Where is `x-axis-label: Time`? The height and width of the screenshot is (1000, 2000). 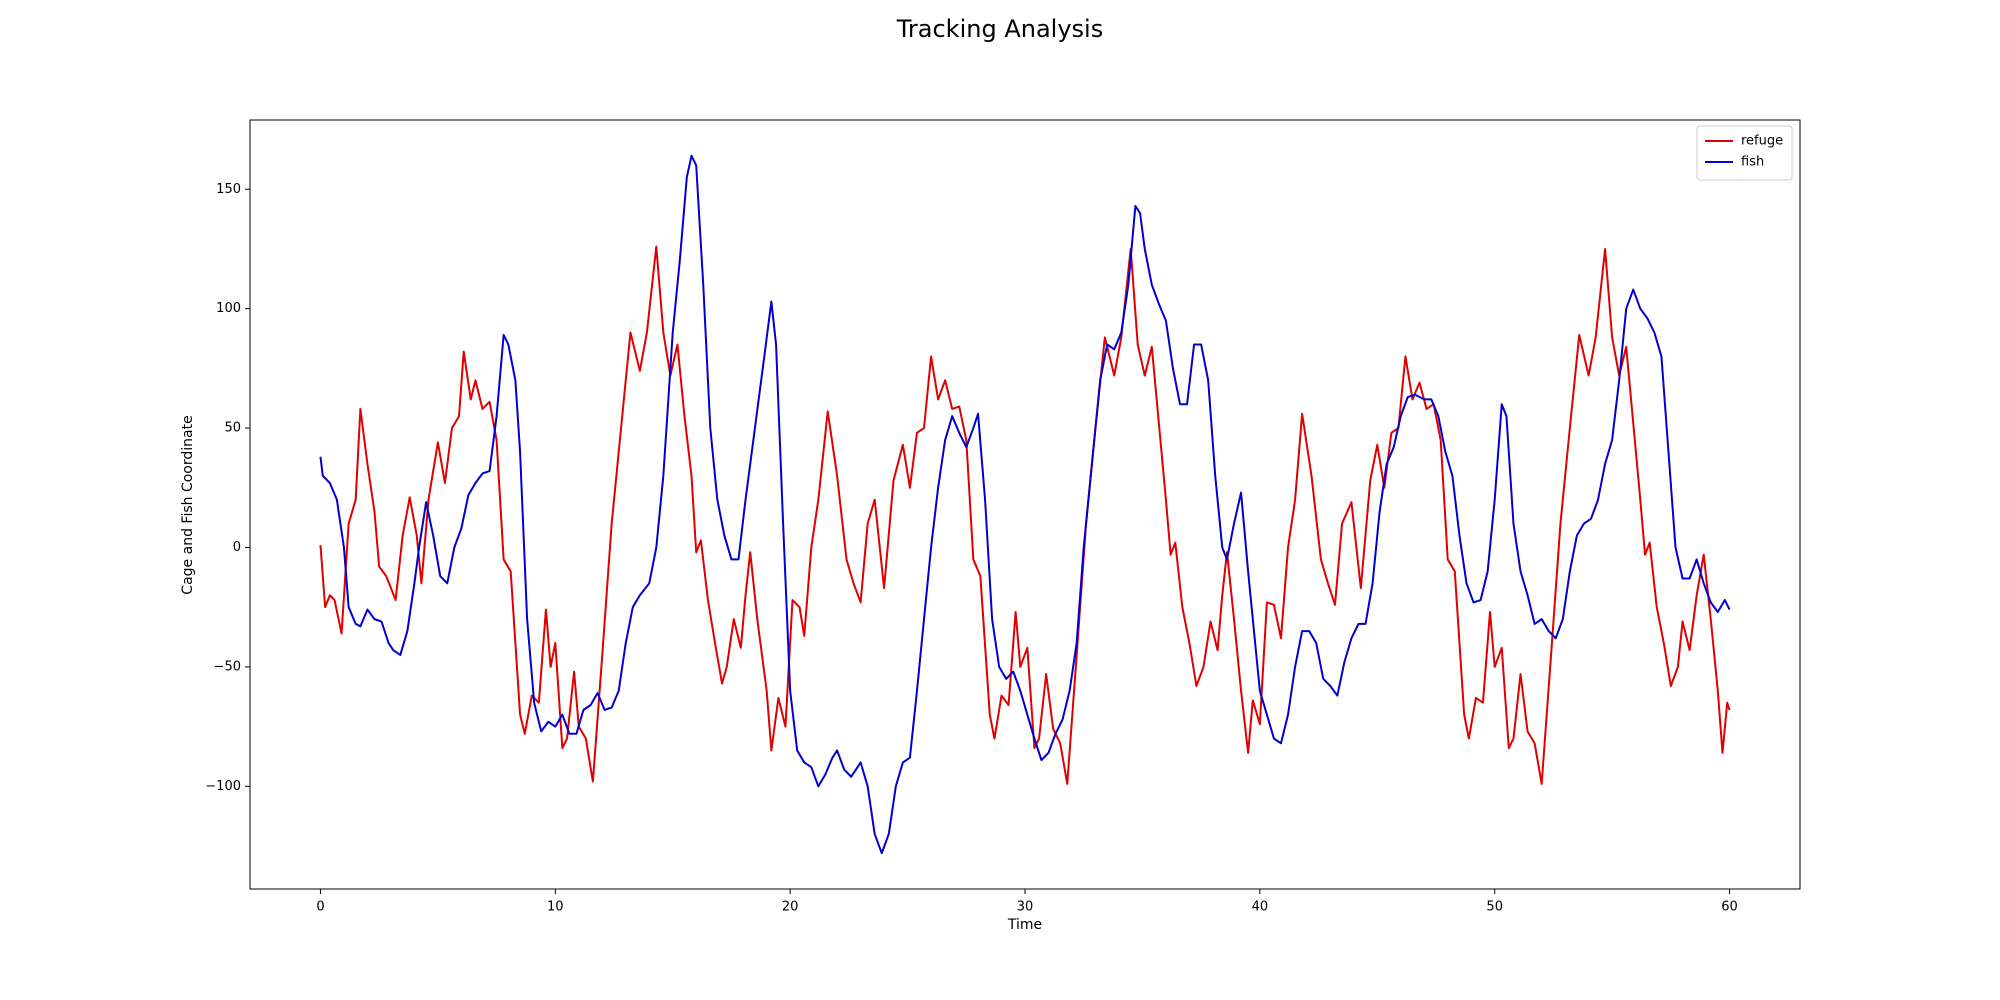 x-axis-label: Time is located at coordinates (1024, 925).